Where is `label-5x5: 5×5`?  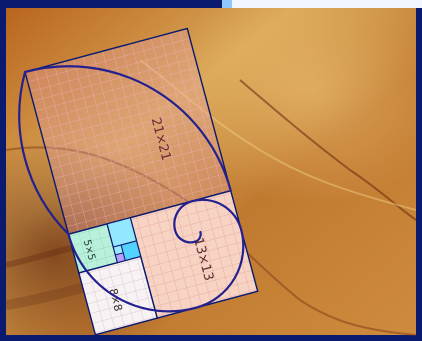
label-5x5: 5×5 is located at coordinates (89, 249).